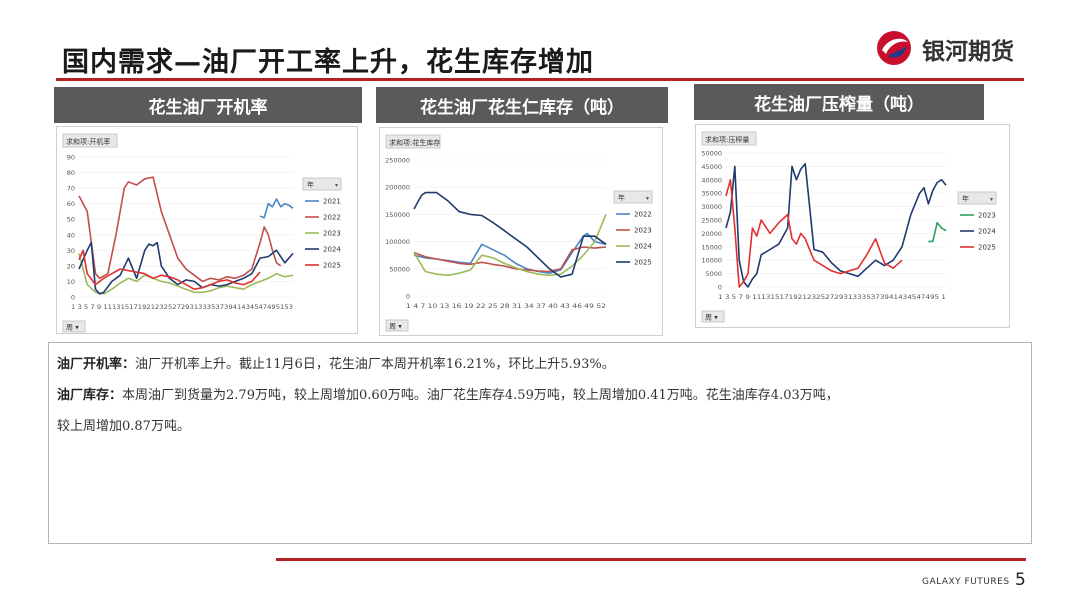 The image size is (1080, 608). Describe the element at coordinates (71, 235) in the screenshot. I see `y-tick-label: 40` at that location.